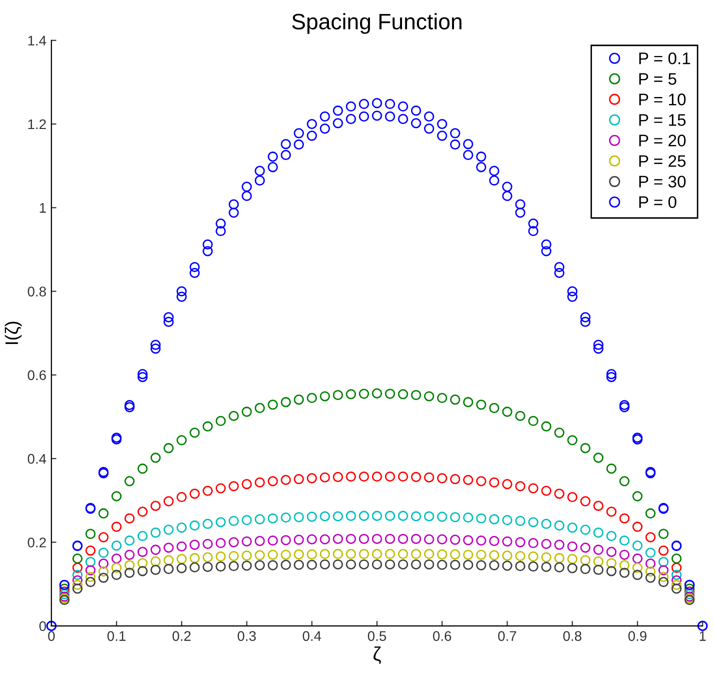 The image size is (714, 673). I want to click on legend-label: P = 10, so click(662, 100).